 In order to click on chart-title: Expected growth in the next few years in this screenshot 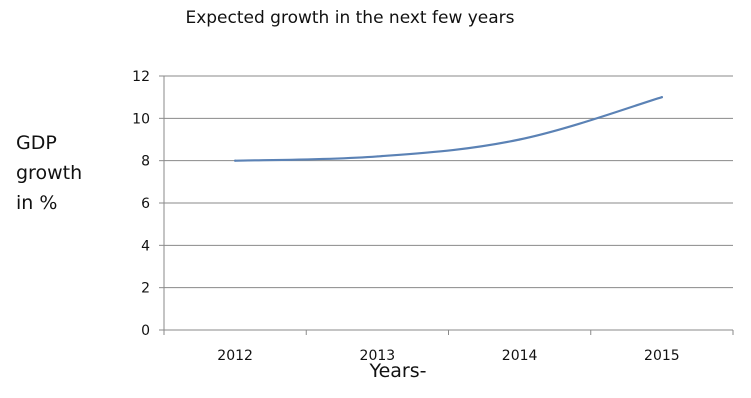, I will do `click(350, 18)`.